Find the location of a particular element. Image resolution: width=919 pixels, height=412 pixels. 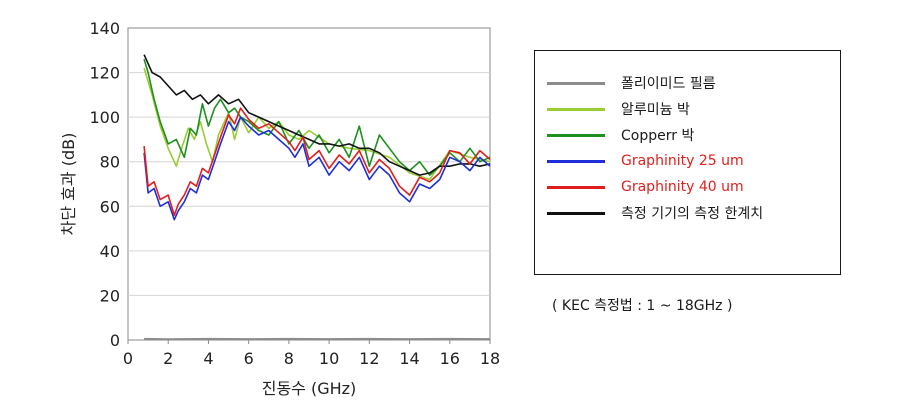

x-tick-label: 16 is located at coordinates (450, 358).